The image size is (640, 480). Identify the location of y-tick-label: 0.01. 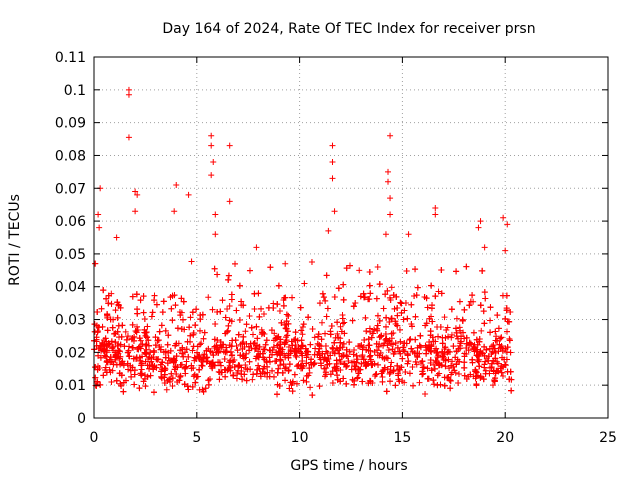
(70, 386).